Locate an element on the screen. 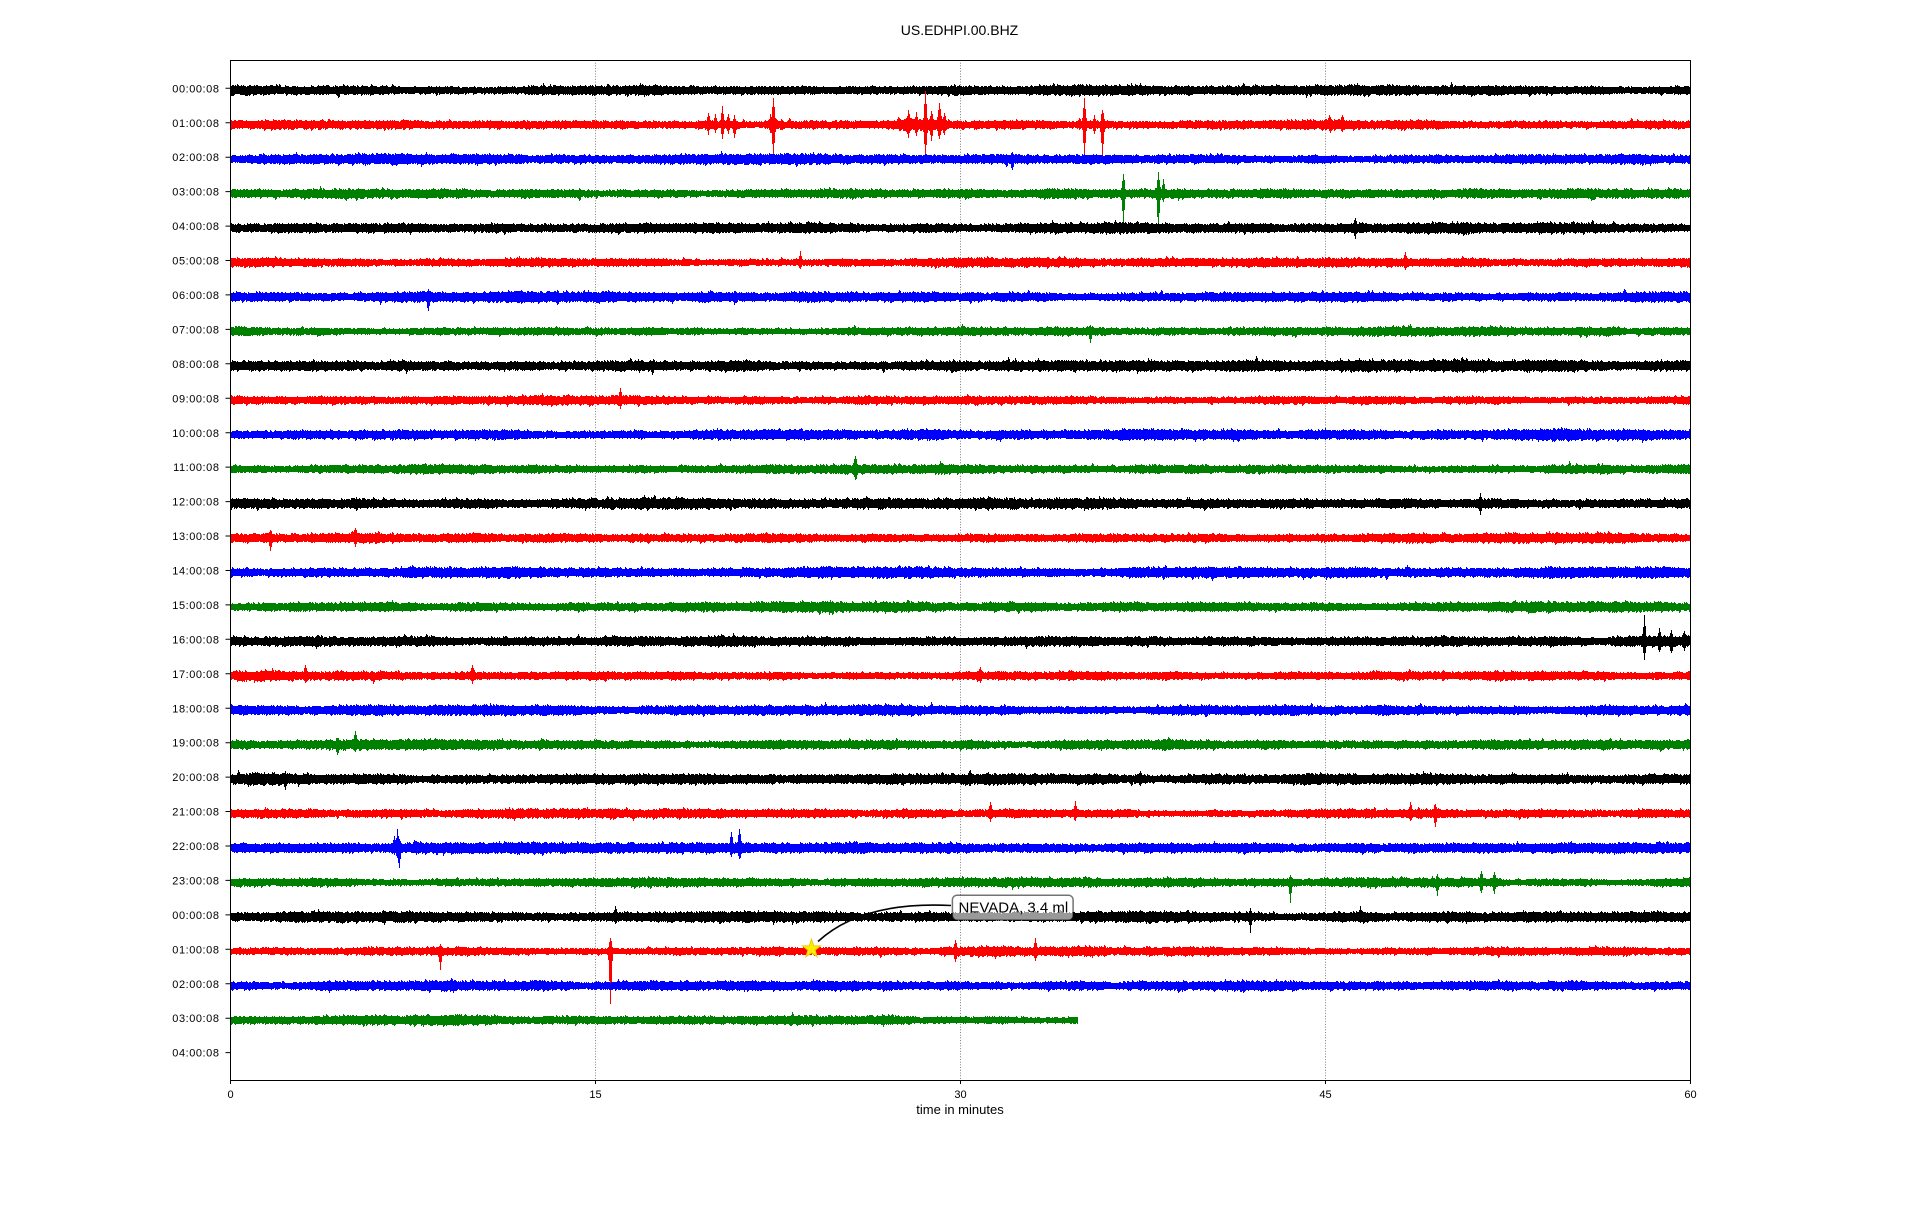  svg-text: 15 is located at coordinates (595, 1095).